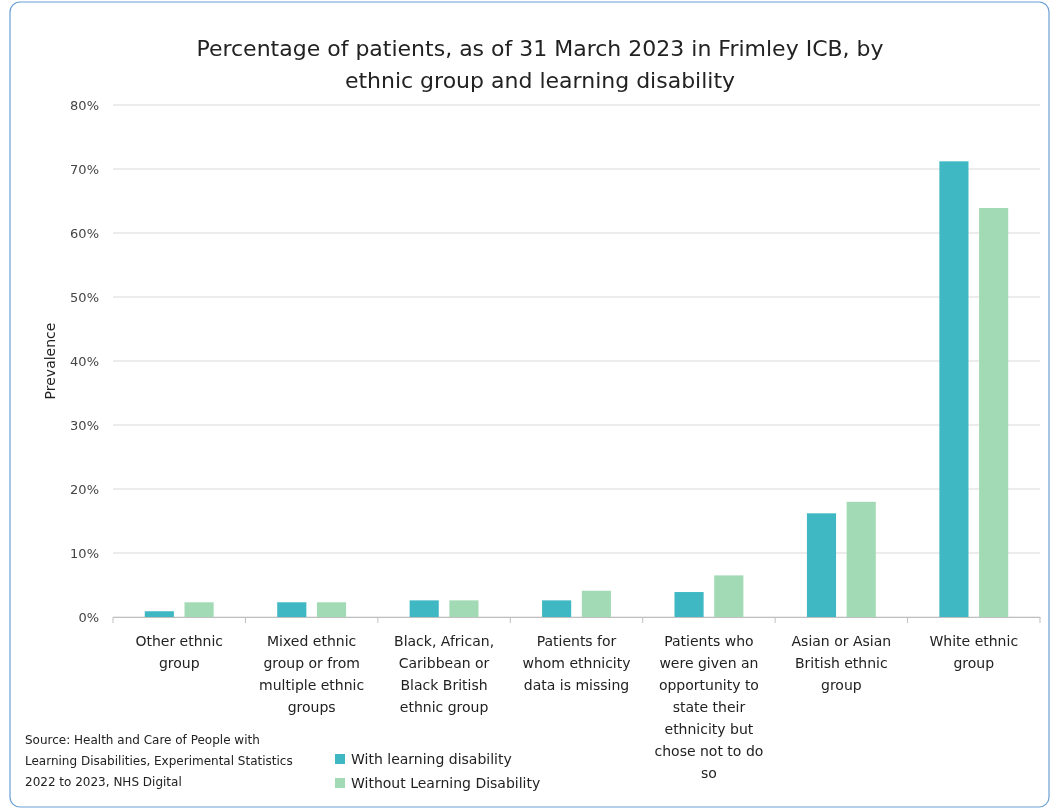 The width and height of the screenshot is (1053, 811). I want to click on y-tick-label: 80%, so click(84, 105).